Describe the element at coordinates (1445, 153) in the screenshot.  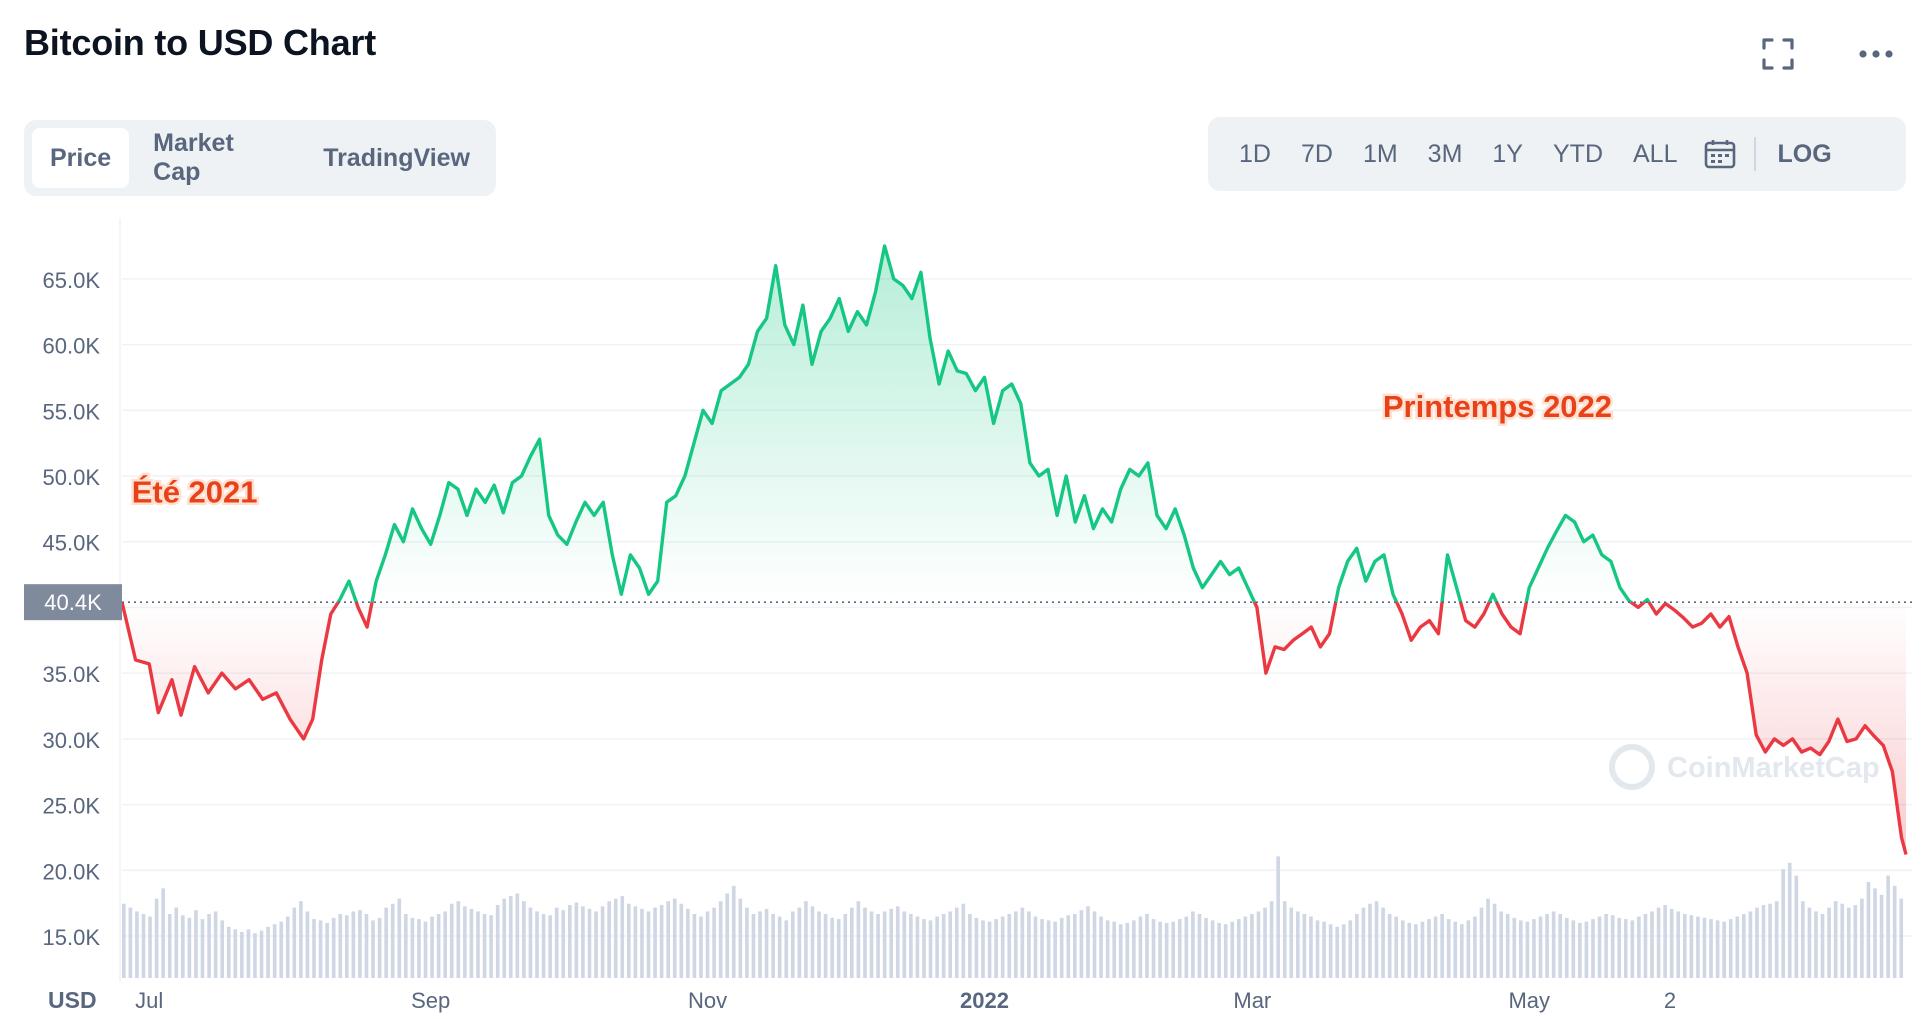
I see `range-3m: 3M` at that location.